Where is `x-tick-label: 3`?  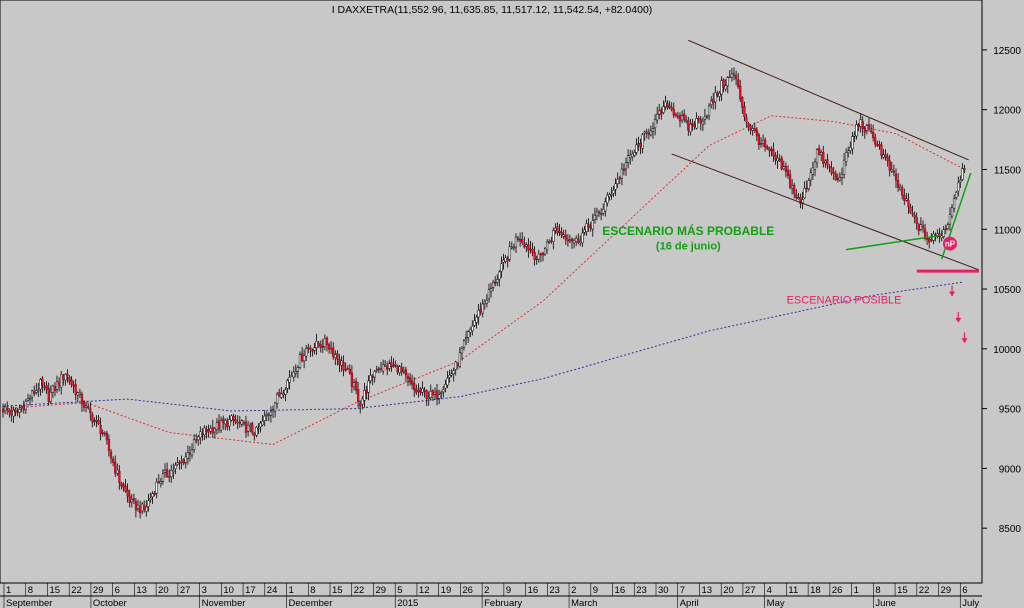 x-tick-label: 3 is located at coordinates (204, 590).